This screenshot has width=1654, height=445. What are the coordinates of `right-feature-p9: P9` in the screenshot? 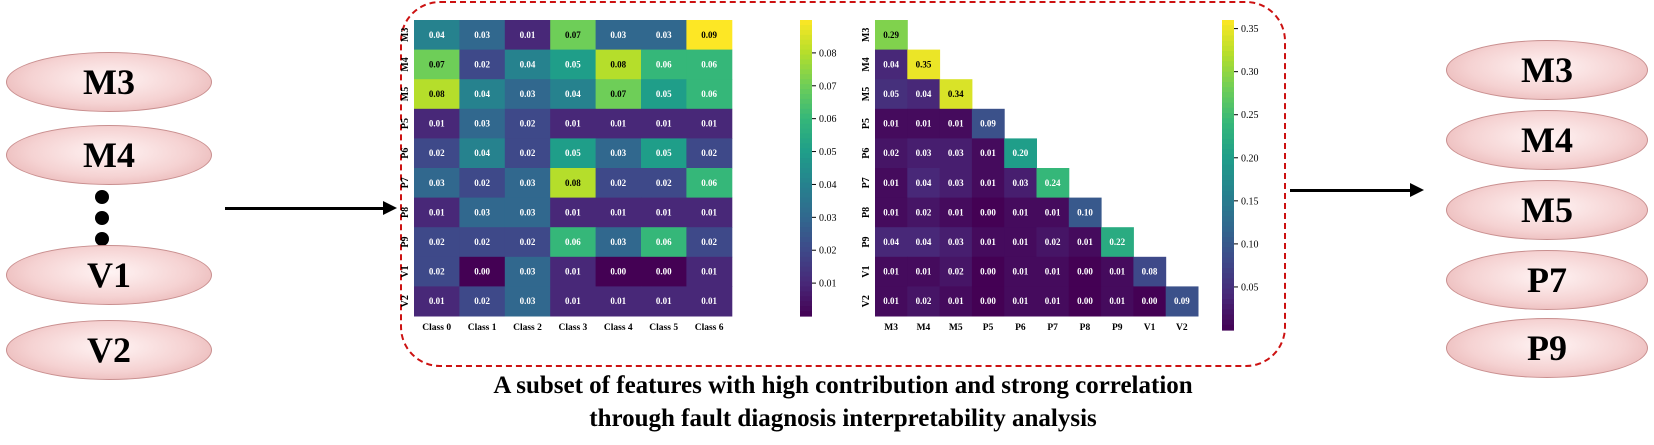 It's located at (1547, 348).